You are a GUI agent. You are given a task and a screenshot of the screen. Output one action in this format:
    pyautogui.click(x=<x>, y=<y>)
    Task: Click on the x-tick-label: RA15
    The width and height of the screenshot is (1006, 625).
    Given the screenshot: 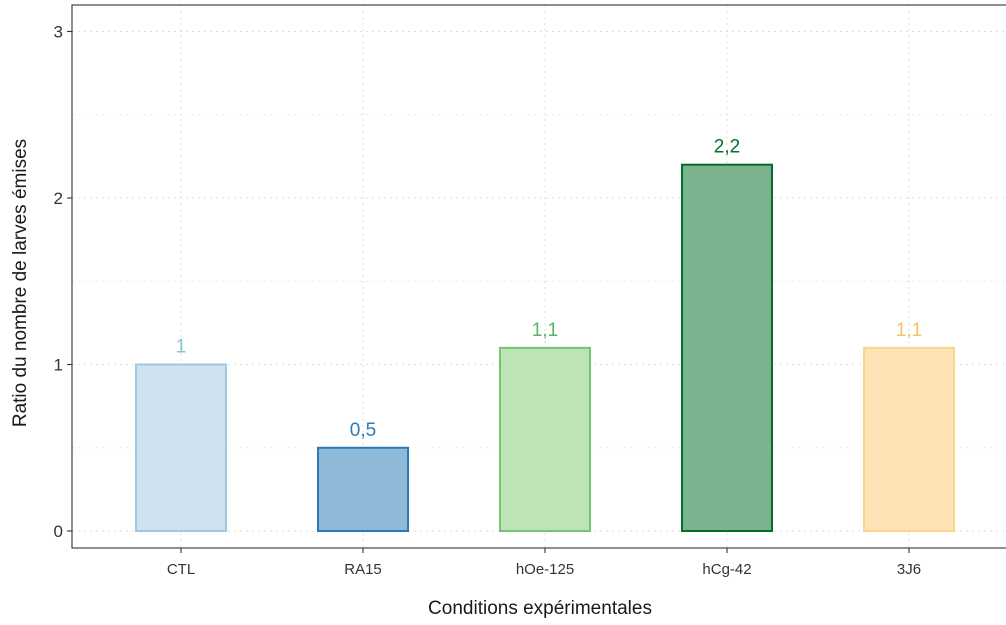 What is the action you would take?
    pyautogui.click(x=363, y=569)
    